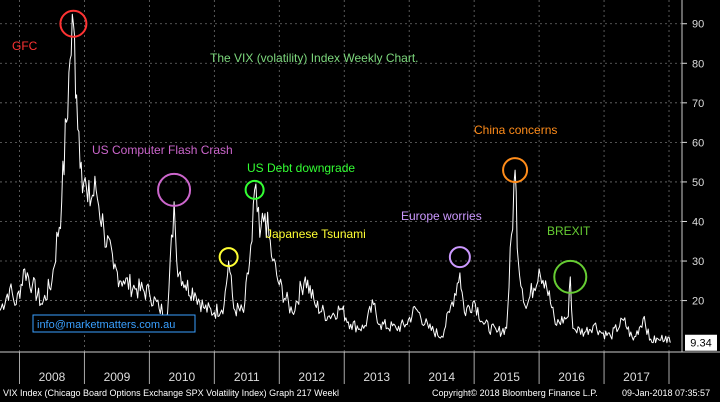 The image size is (720, 402). What do you see at coordinates (506, 377) in the screenshot?
I see `x-tick-label: 2015` at bounding box center [506, 377].